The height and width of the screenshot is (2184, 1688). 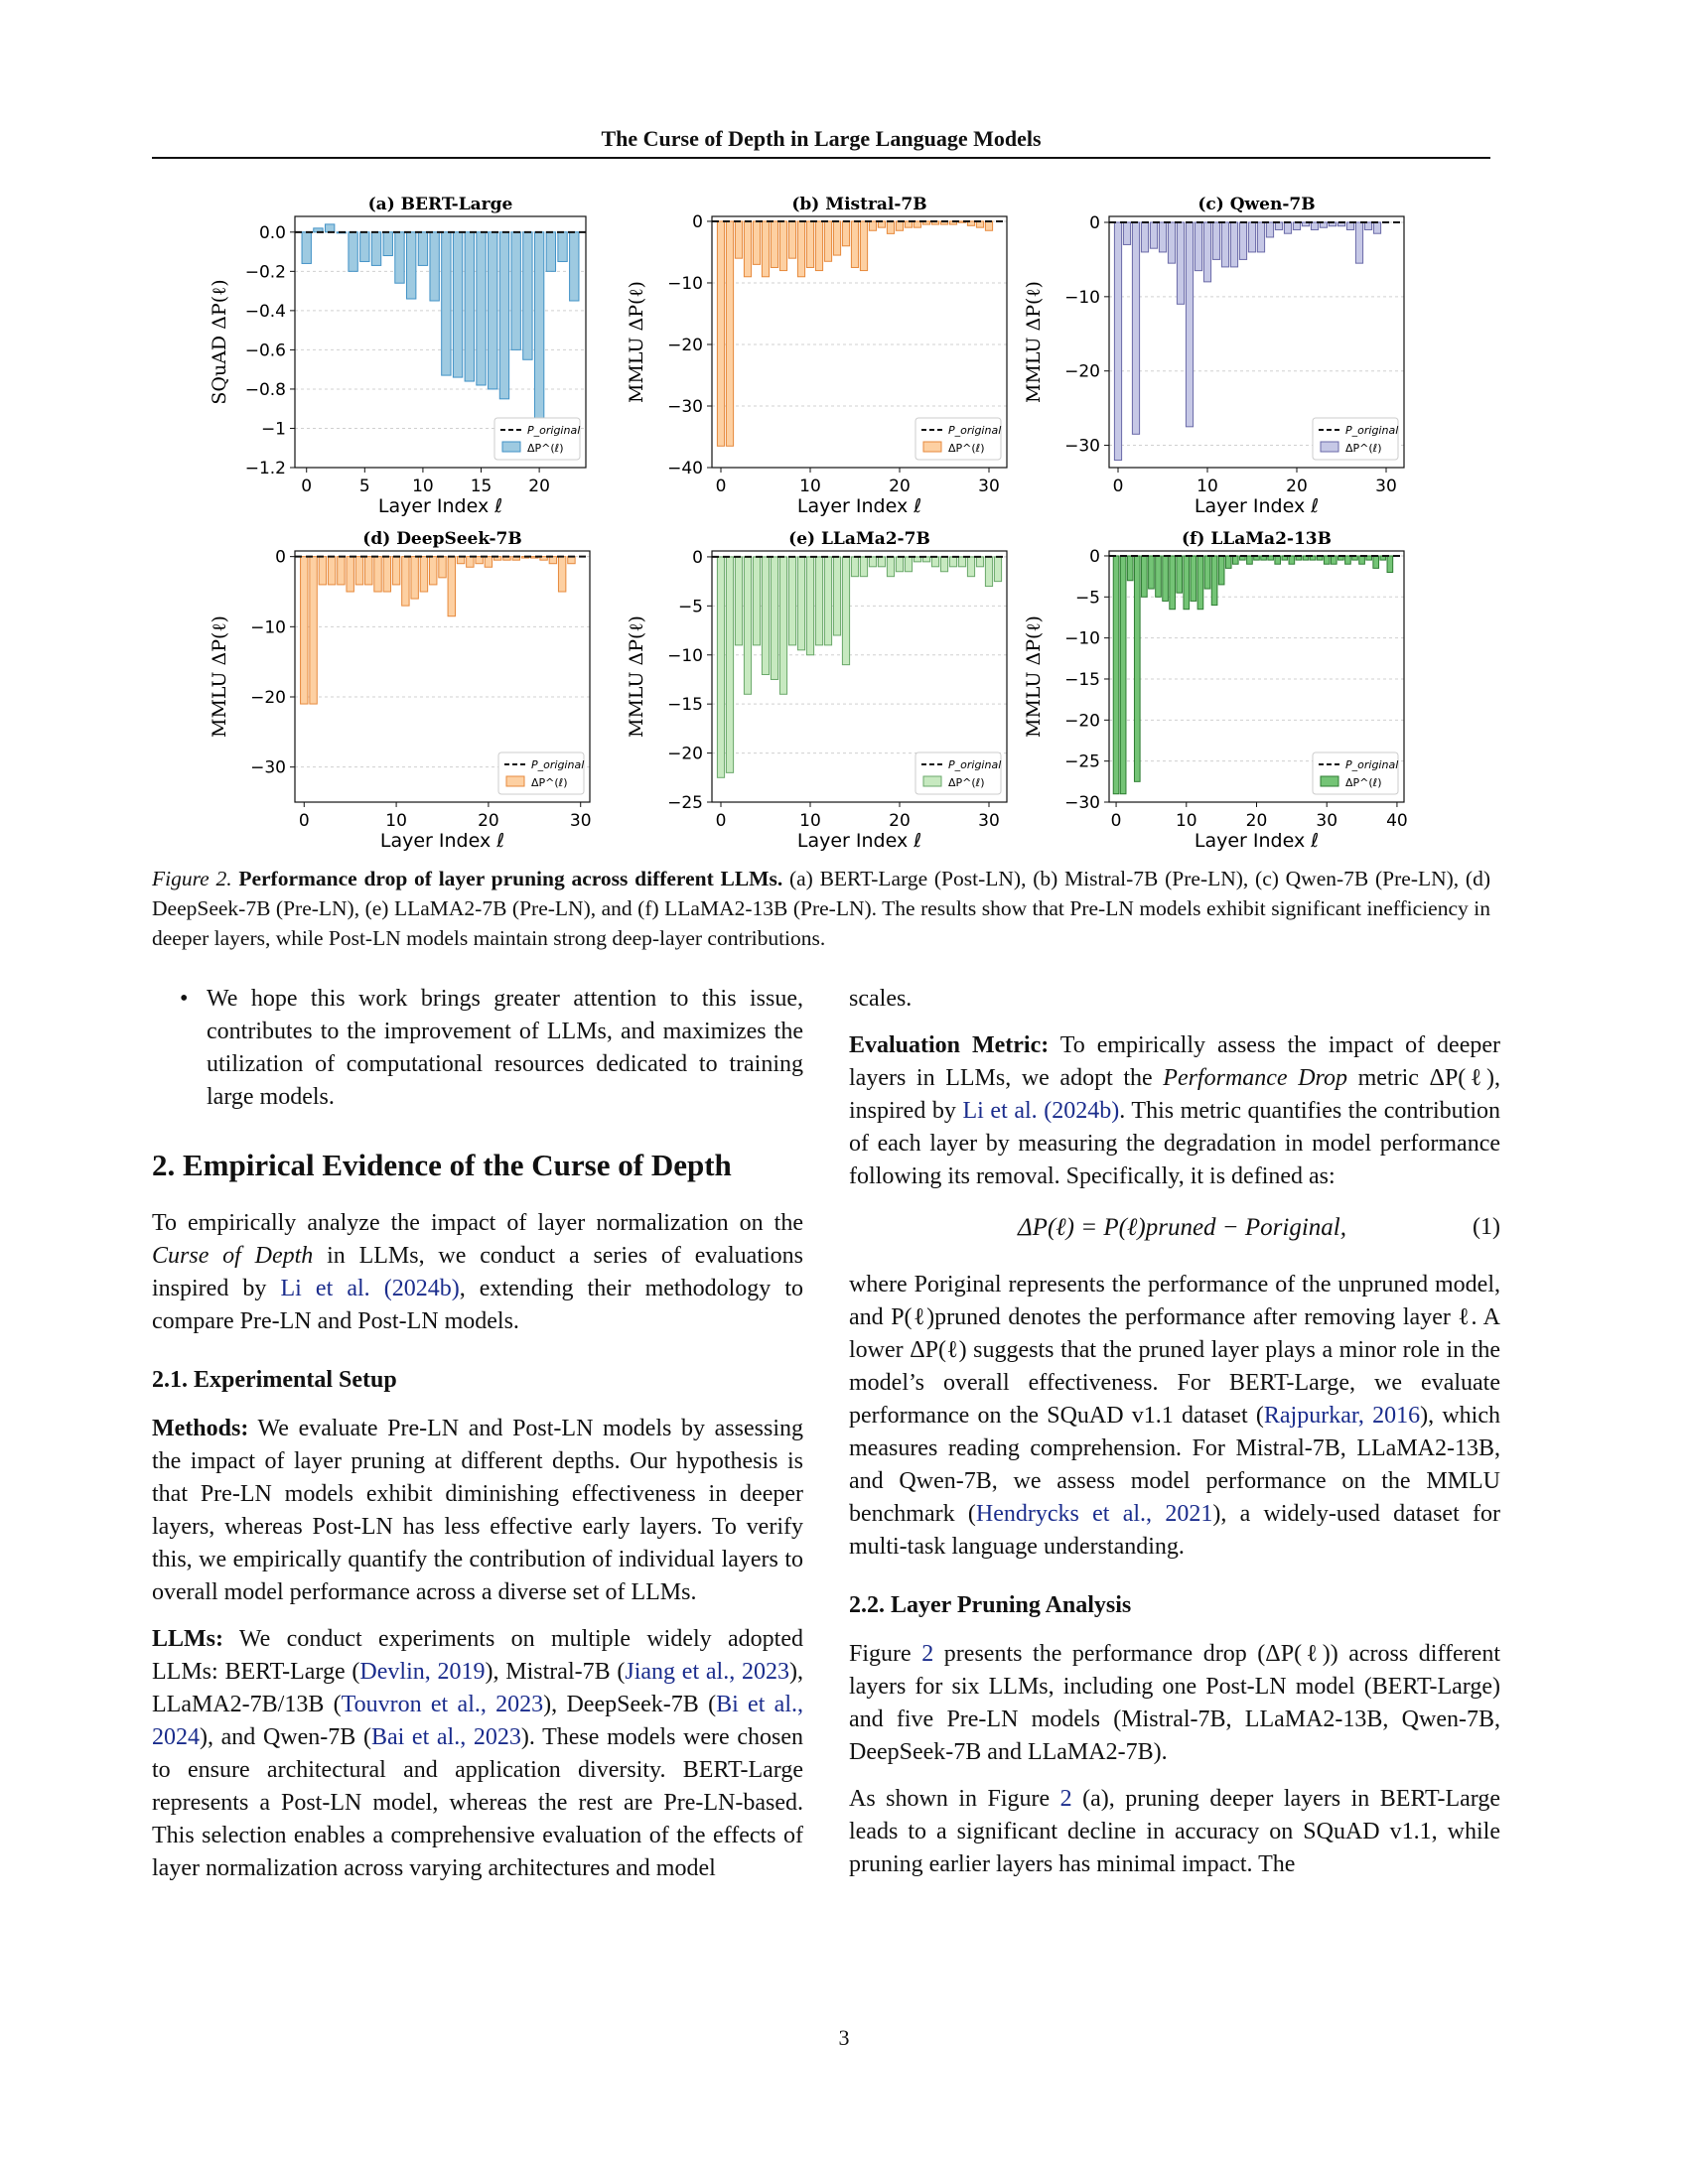 I want to click on y-tick-label: −0.6, so click(x=265, y=350).